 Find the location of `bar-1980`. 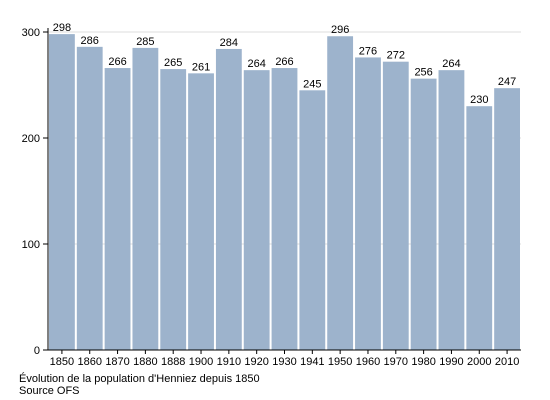

bar-1980 is located at coordinates (423, 214).